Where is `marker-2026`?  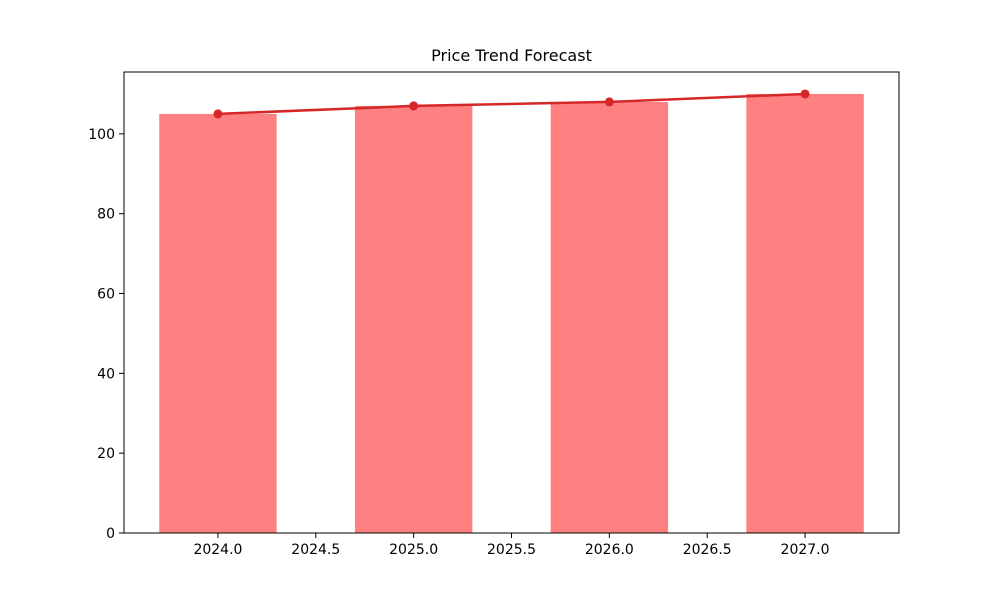
marker-2026 is located at coordinates (609, 102).